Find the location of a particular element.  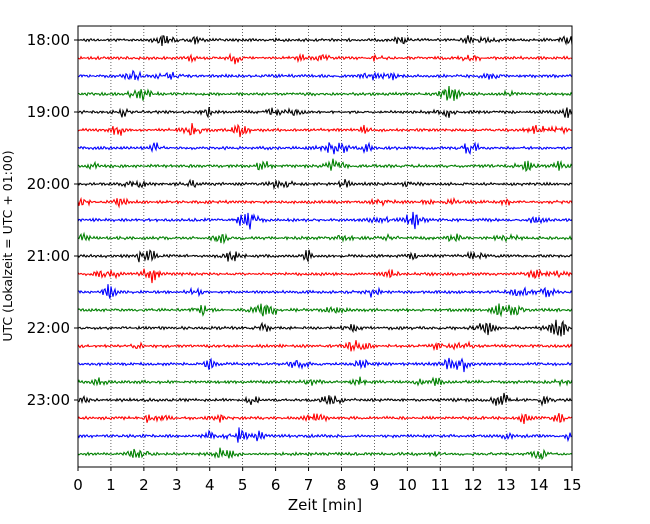

y-tick-label: 21:00 is located at coordinates (48, 256).